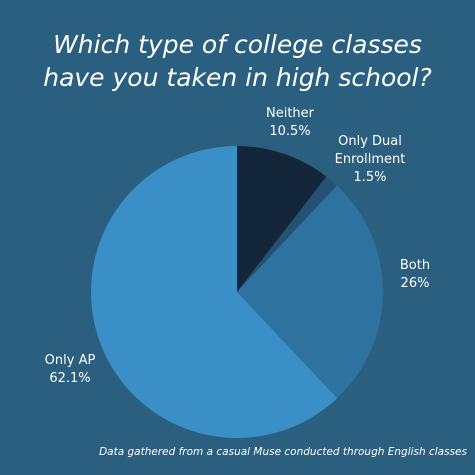  I want to click on slice-label: Both 26%, so click(415, 275).